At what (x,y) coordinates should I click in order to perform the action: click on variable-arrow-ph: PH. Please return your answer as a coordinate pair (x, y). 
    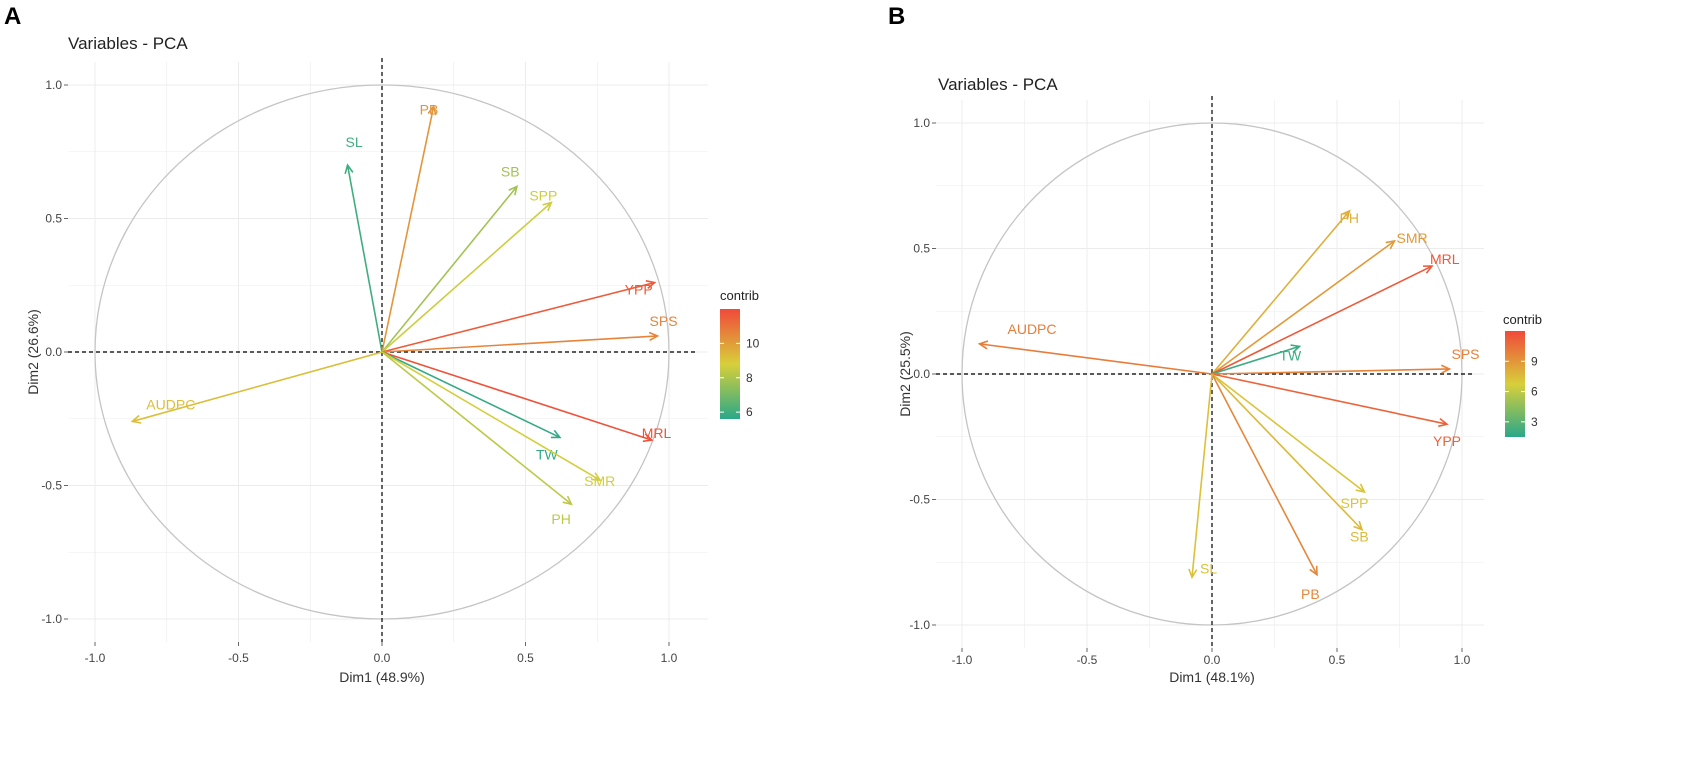
    Looking at the image, I should click on (477, 439).